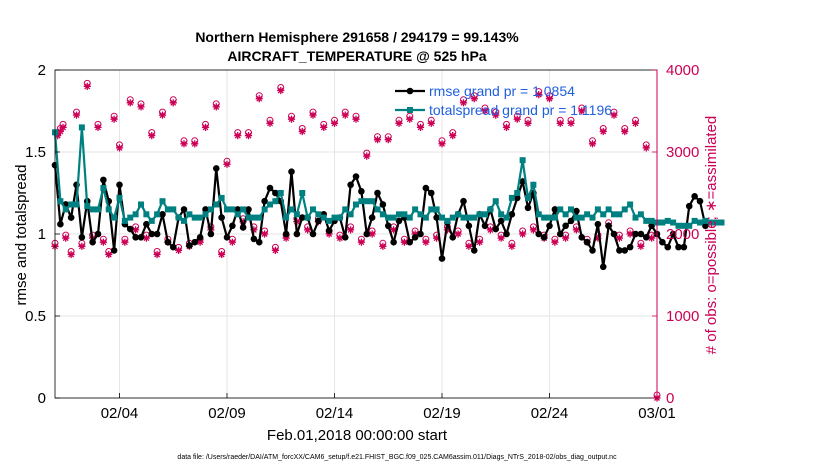 This screenshot has width=830, height=470. I want to click on legend-entry-rmse: rmse grand pr = 1.0854, so click(502, 91).